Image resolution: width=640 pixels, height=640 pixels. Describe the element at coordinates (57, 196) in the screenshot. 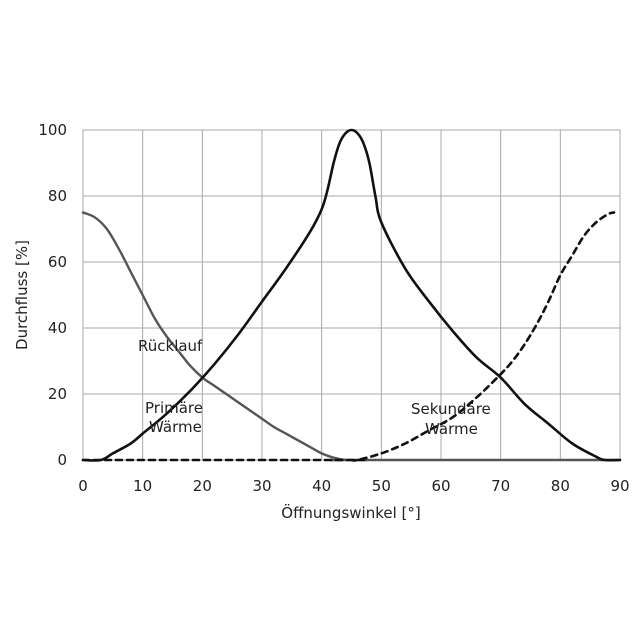

I see `y-tick-label: 80` at that location.